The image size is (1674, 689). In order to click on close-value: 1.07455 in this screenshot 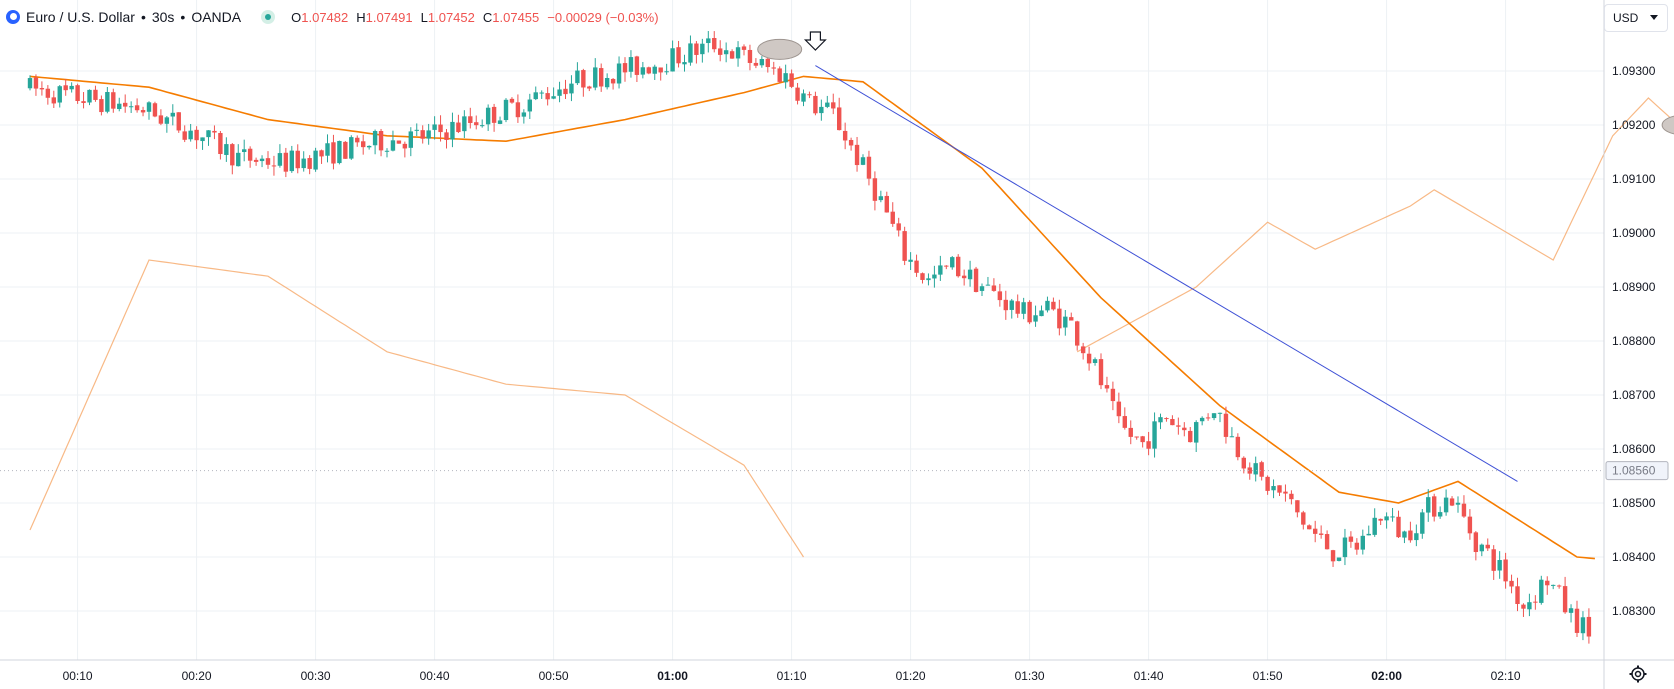, I will do `click(516, 17)`.